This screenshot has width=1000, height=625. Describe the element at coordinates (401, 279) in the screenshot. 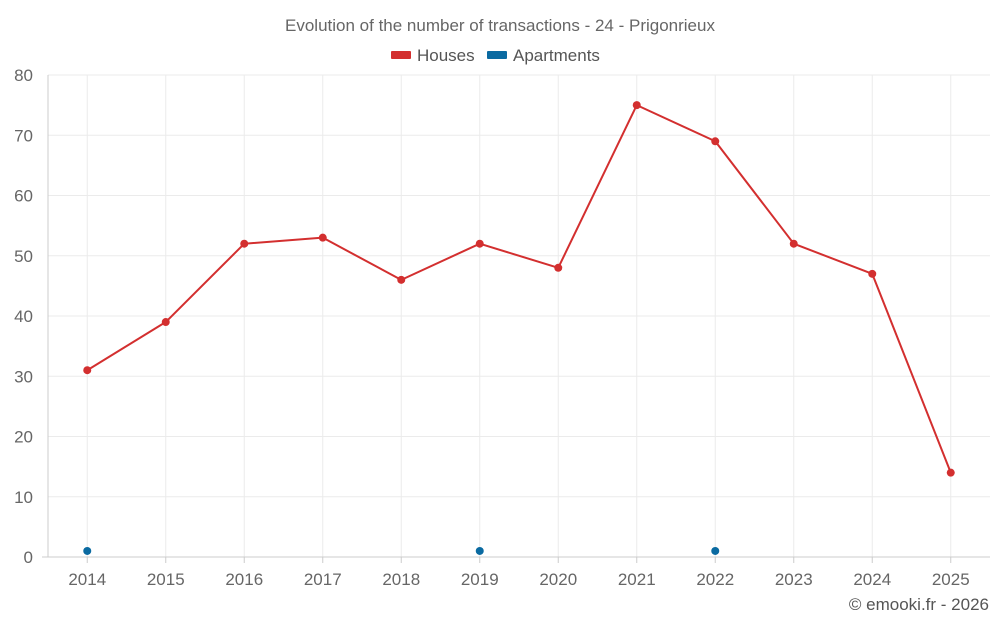

I see `data-point-houses-2018` at that location.